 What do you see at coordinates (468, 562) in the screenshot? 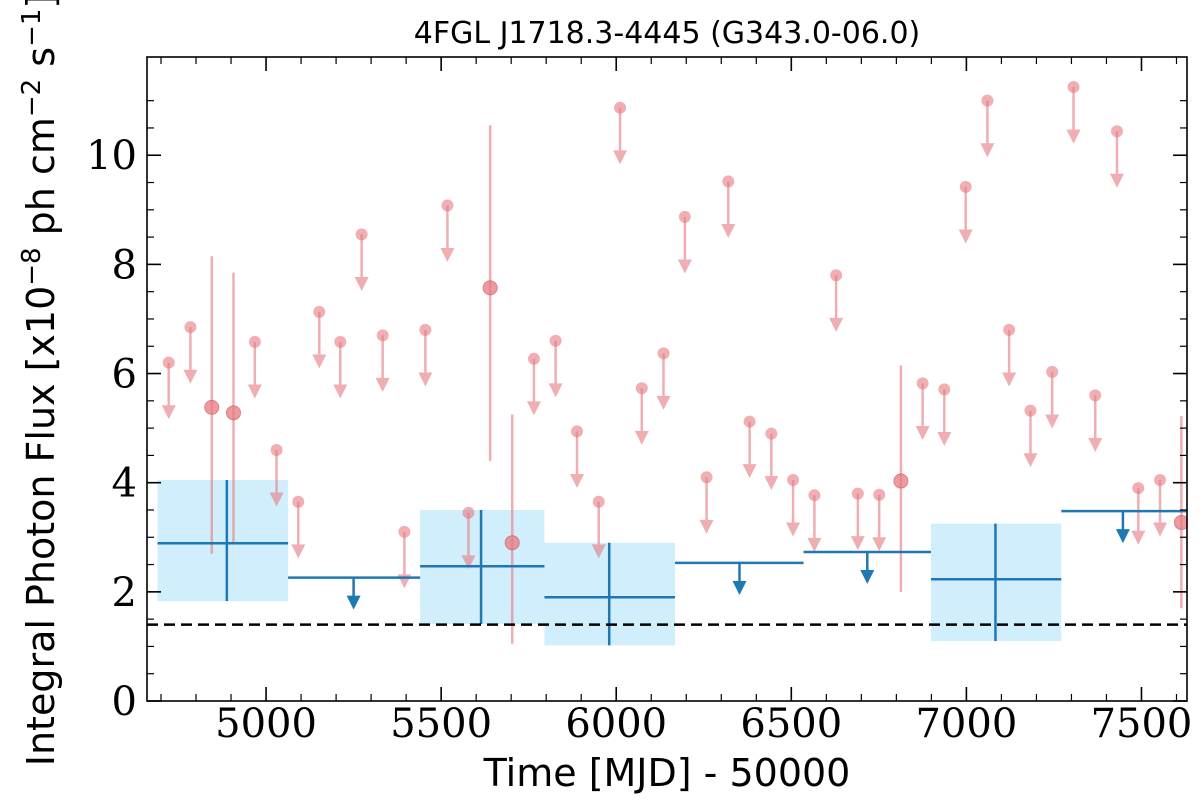
I see `fine-upper-limit-12-head` at bounding box center [468, 562].